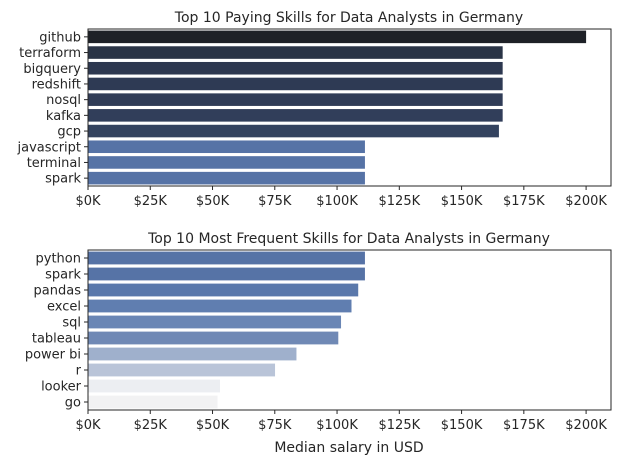  Describe the element at coordinates (63, 100) in the screenshot. I see `y-tick-label: nosql` at that location.